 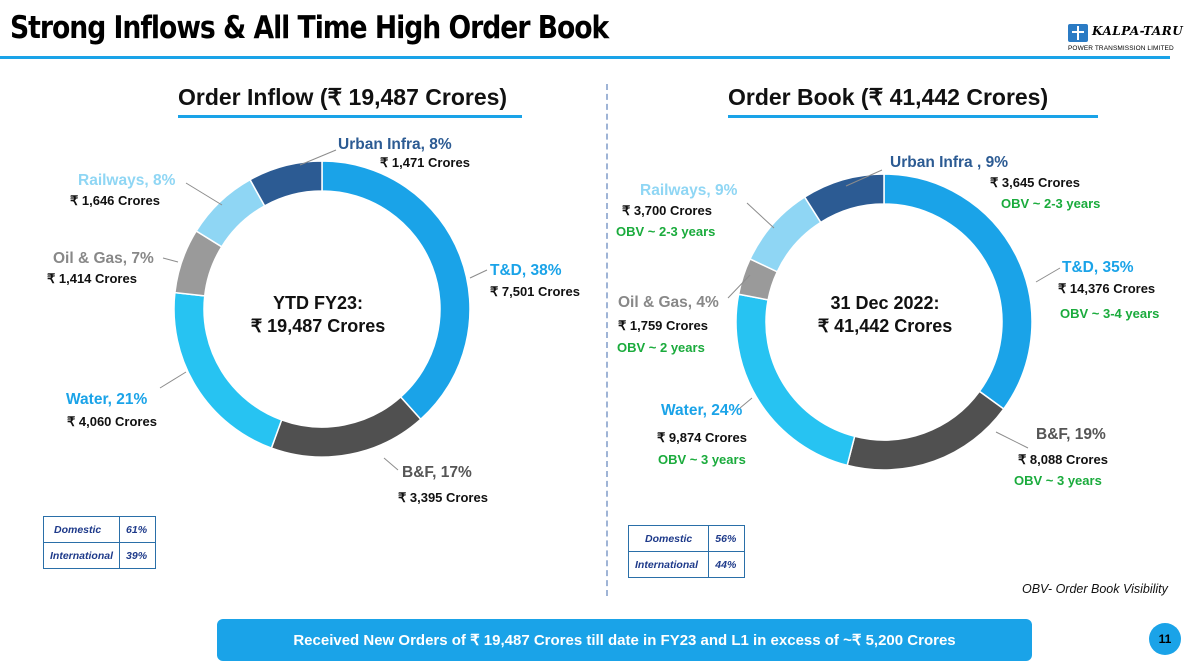 What do you see at coordinates (1035, 182) in the screenshot?
I see `orderbook-value-urban: ₹ 3,645 Crores` at bounding box center [1035, 182].